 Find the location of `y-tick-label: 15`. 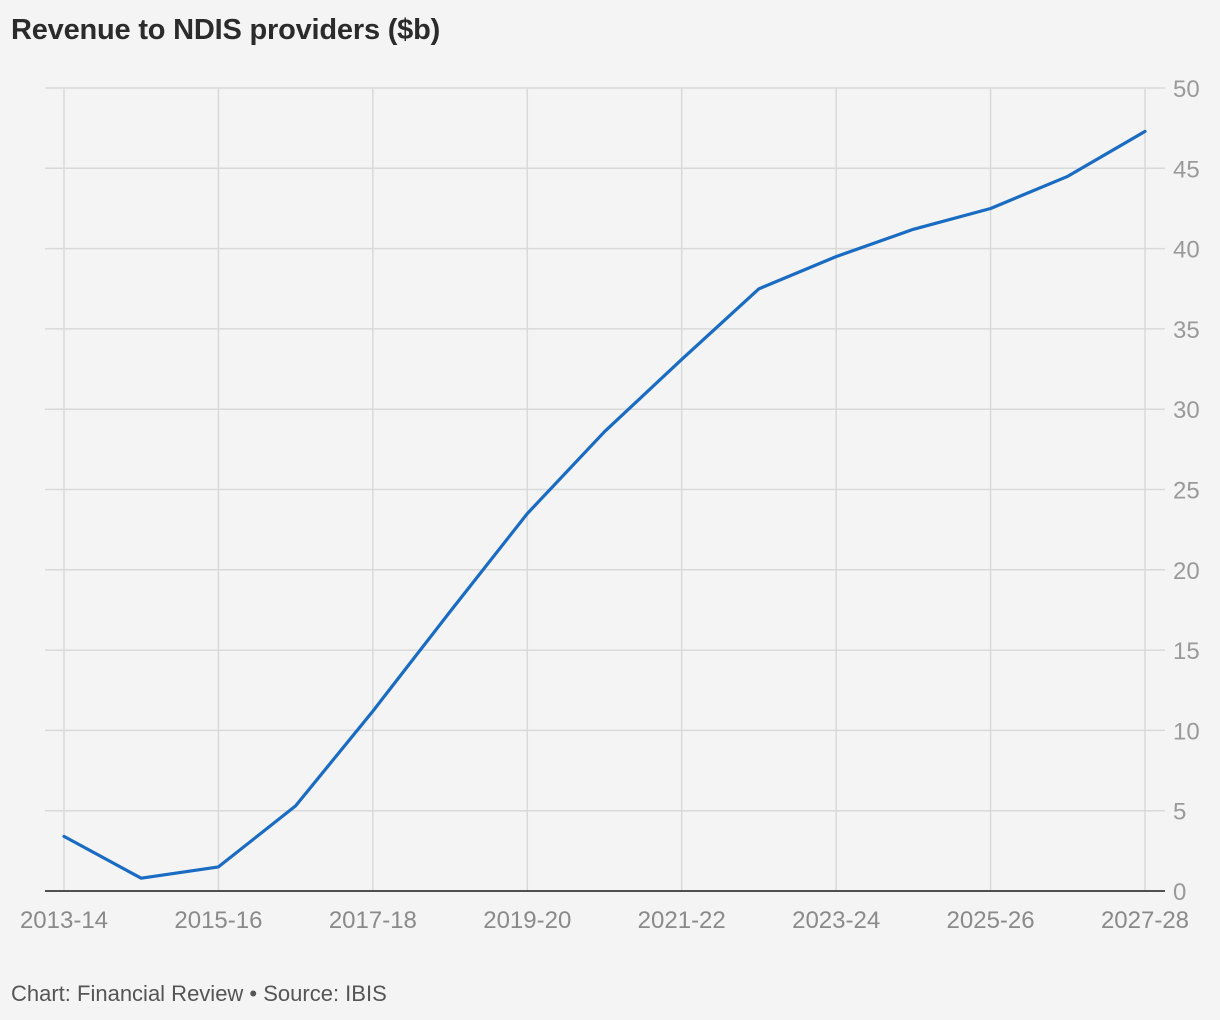

y-tick-label: 15 is located at coordinates (1186, 651).